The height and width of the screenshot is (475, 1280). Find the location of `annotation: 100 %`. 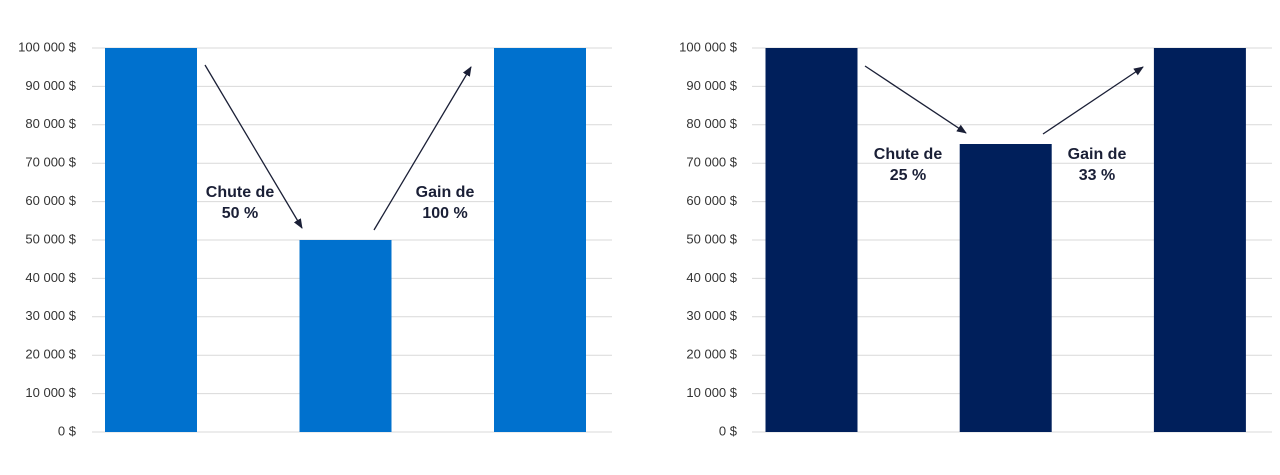

annotation: 100 % is located at coordinates (444, 213).